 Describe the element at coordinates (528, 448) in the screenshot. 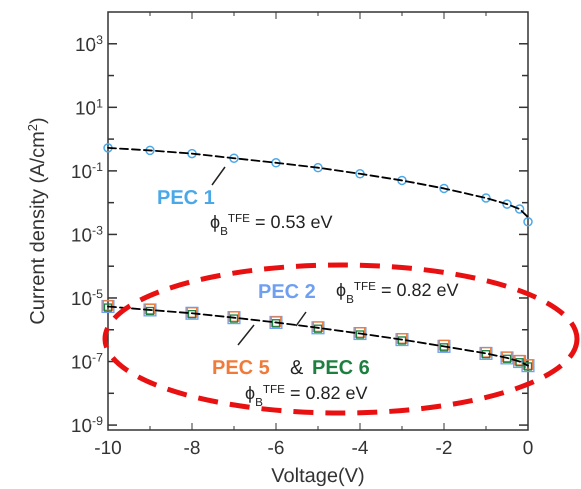

I see `x-tick-label: 0` at that location.